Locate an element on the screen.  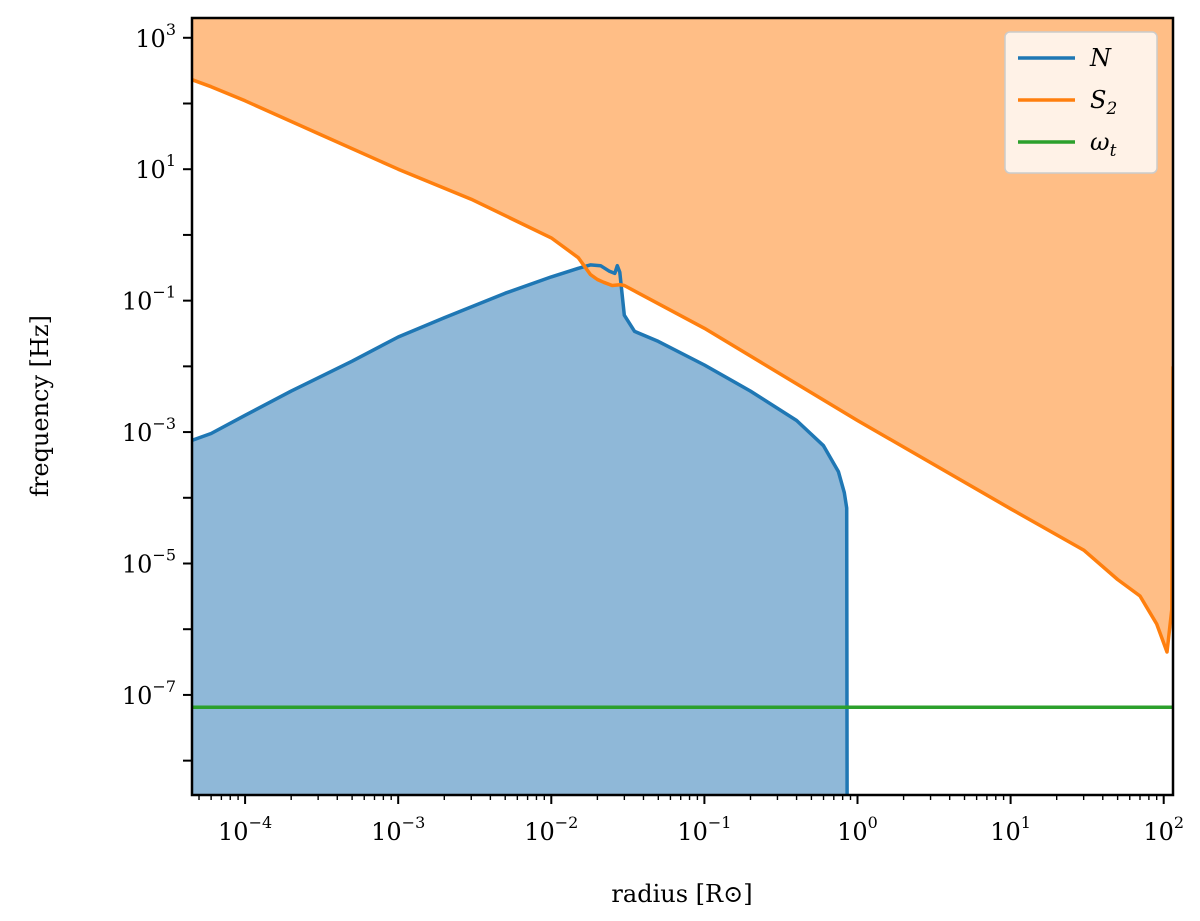
legend-box is located at coordinates (1081, 102).